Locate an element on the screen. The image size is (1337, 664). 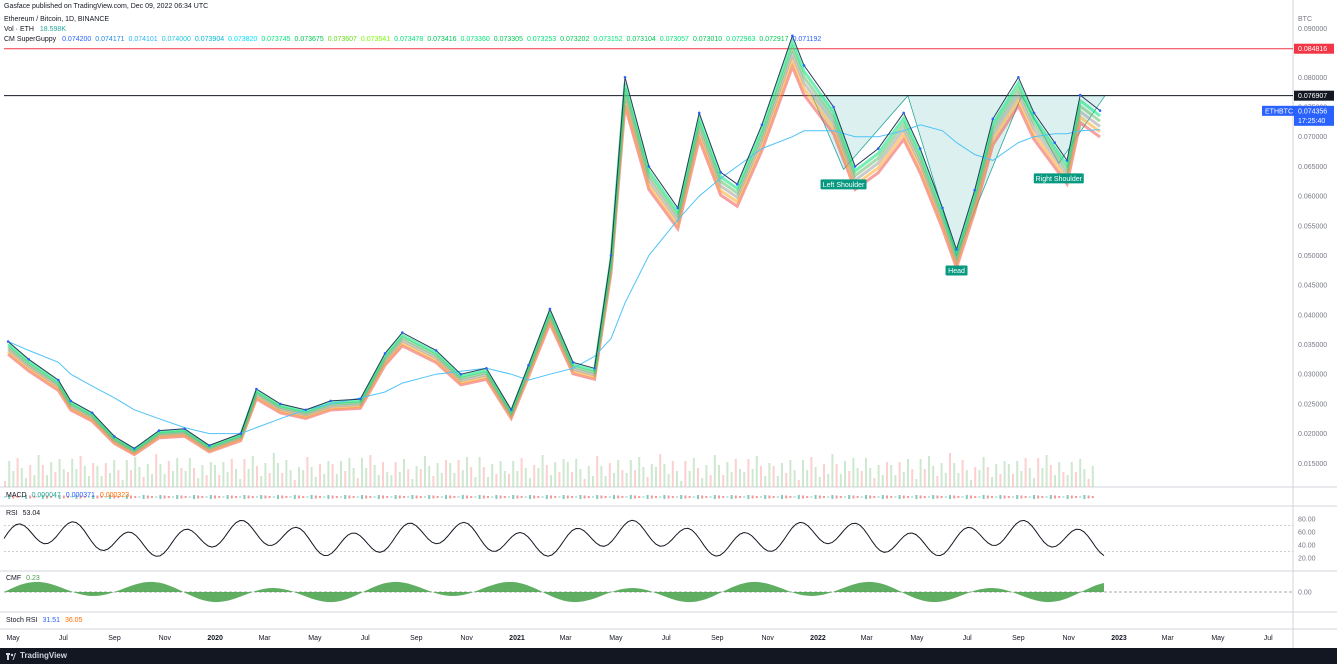
vol-row: Vol · ETH 18.598K is located at coordinates (35, 29).